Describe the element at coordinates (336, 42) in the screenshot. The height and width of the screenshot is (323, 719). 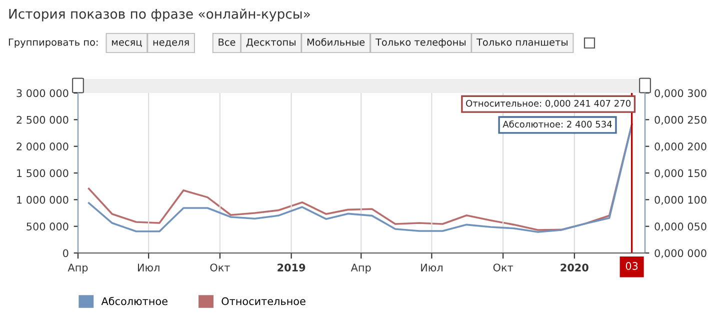
I see `text: Мобильные` at that location.